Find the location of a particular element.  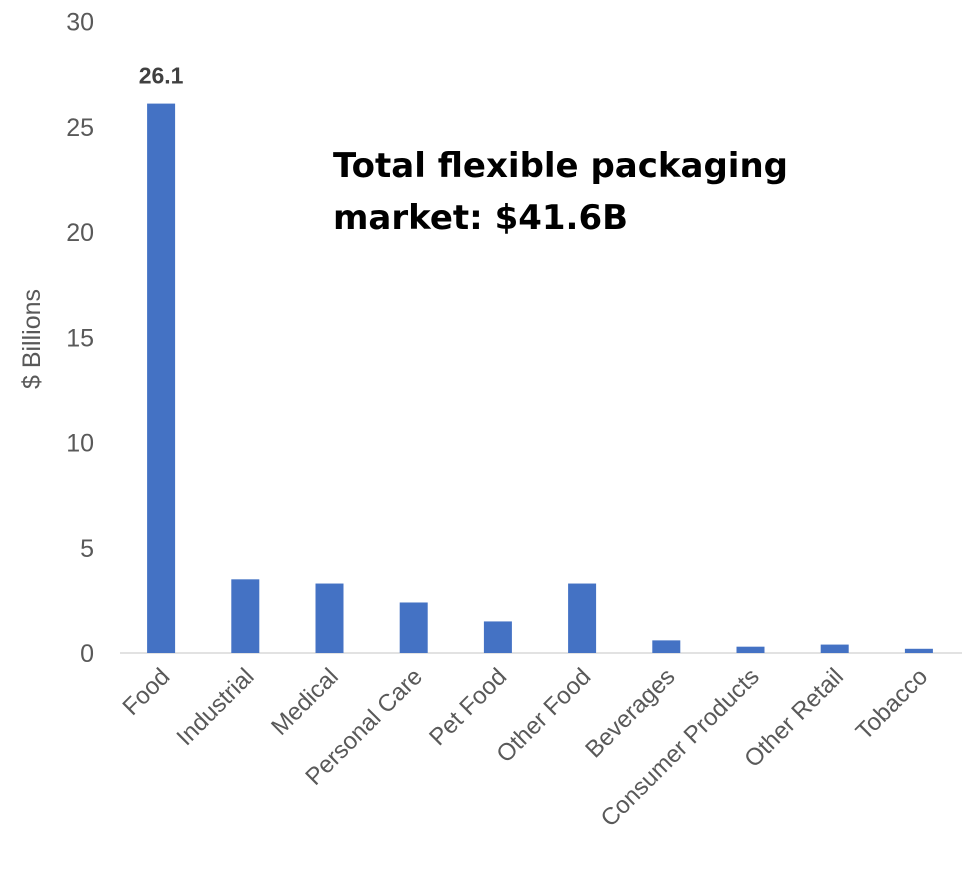

bar-tobacco is located at coordinates (918, 650).